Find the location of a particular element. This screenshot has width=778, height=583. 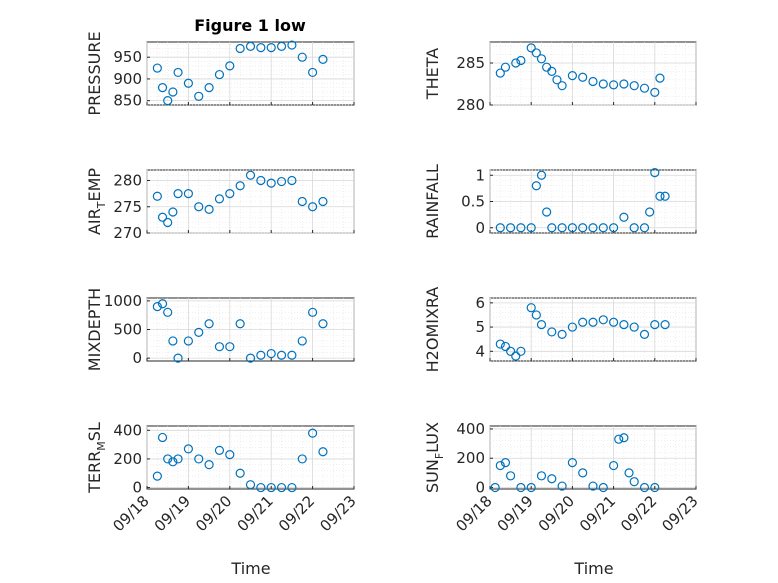

terr-msl-y-tick-label: 0 is located at coordinates (137, 488).